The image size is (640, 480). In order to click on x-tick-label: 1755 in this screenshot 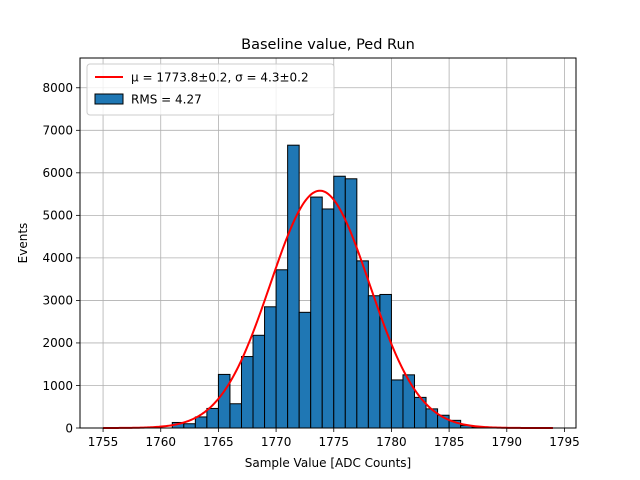, I will do `click(103, 442)`.